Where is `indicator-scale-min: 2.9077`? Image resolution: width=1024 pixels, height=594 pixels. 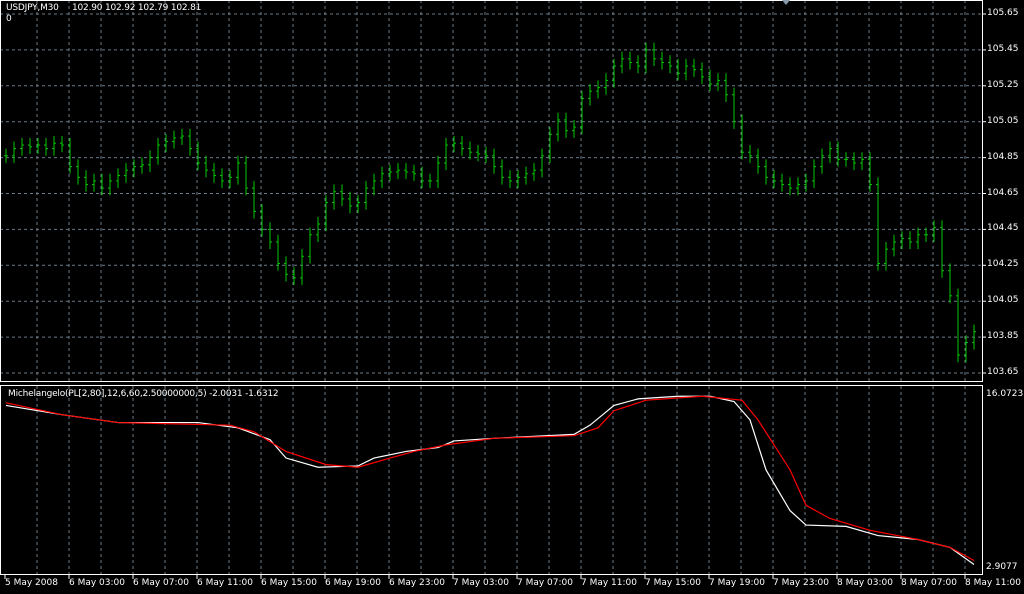 indicator-scale-min: 2.9077 is located at coordinates (1002, 567).